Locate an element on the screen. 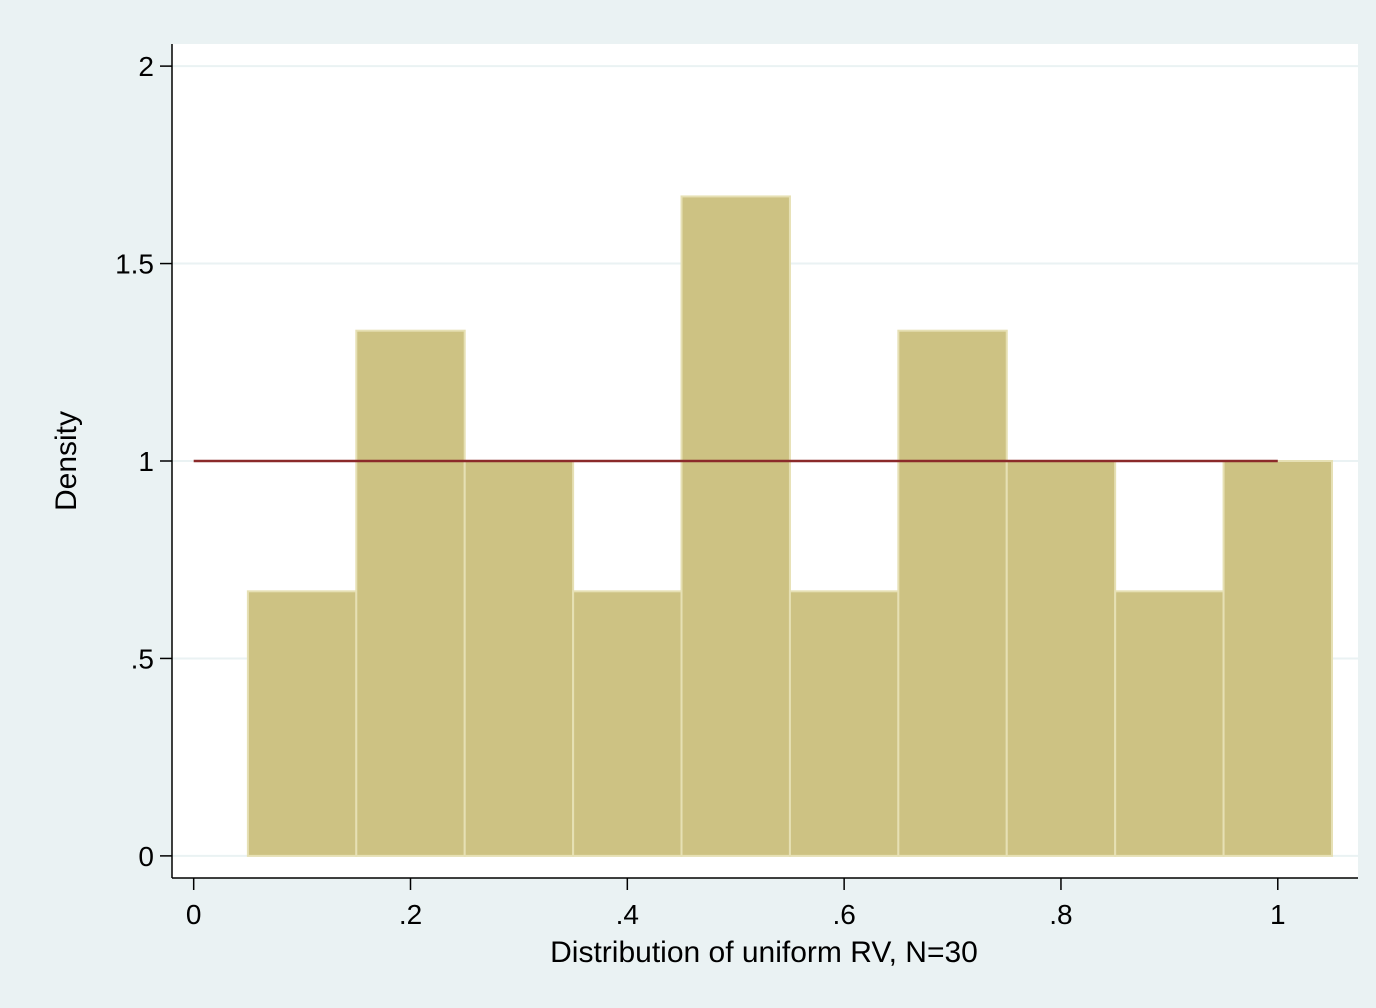 The image size is (1376, 1008). x-tick-label: 1 is located at coordinates (1278, 914).